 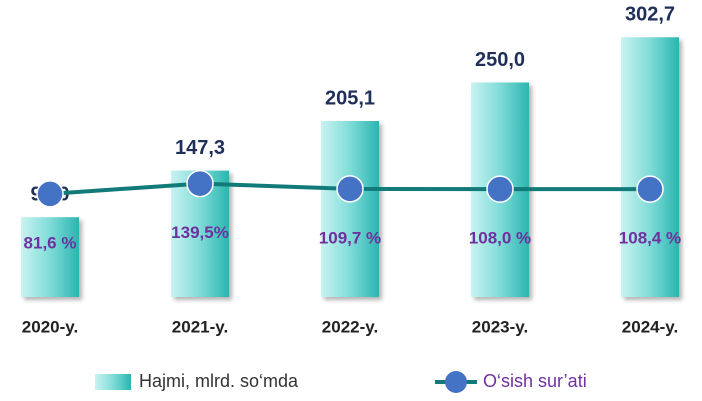 I want to click on legend-label: O‘sish sur’ati, so click(x=535, y=381).